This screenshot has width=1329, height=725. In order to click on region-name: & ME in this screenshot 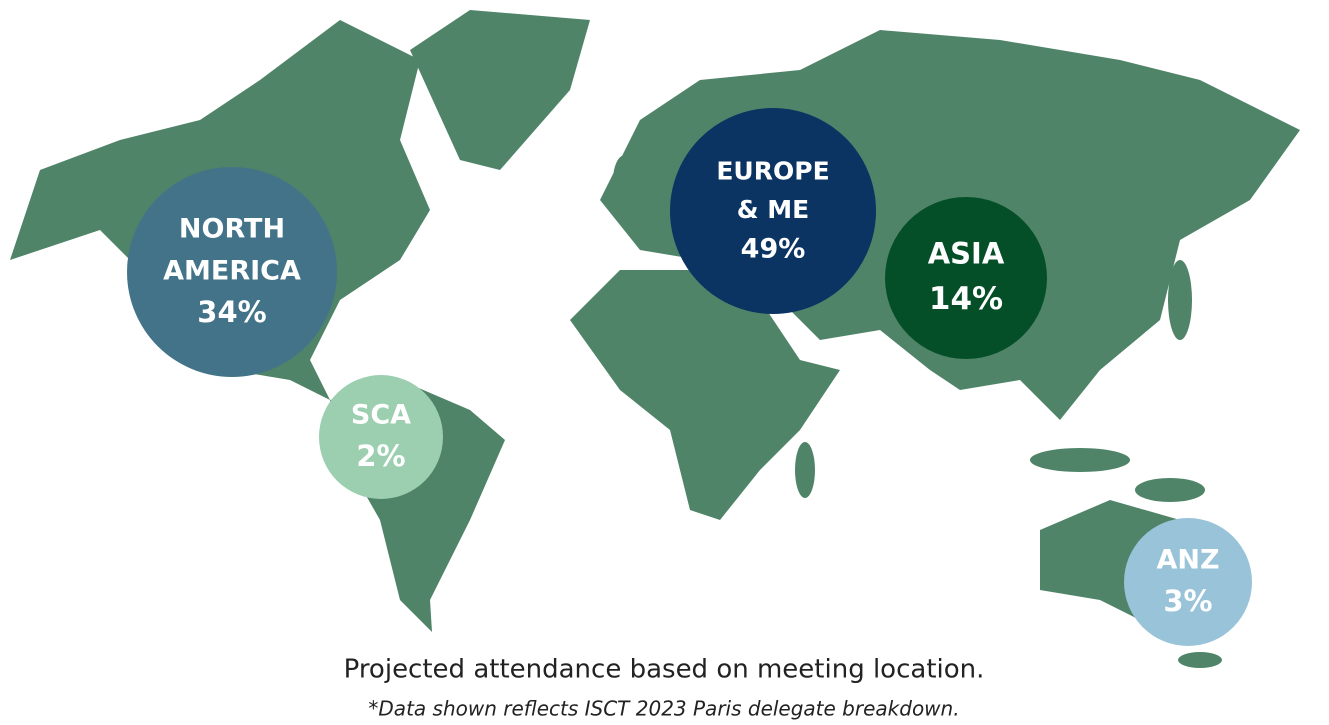, I will do `click(773, 209)`.